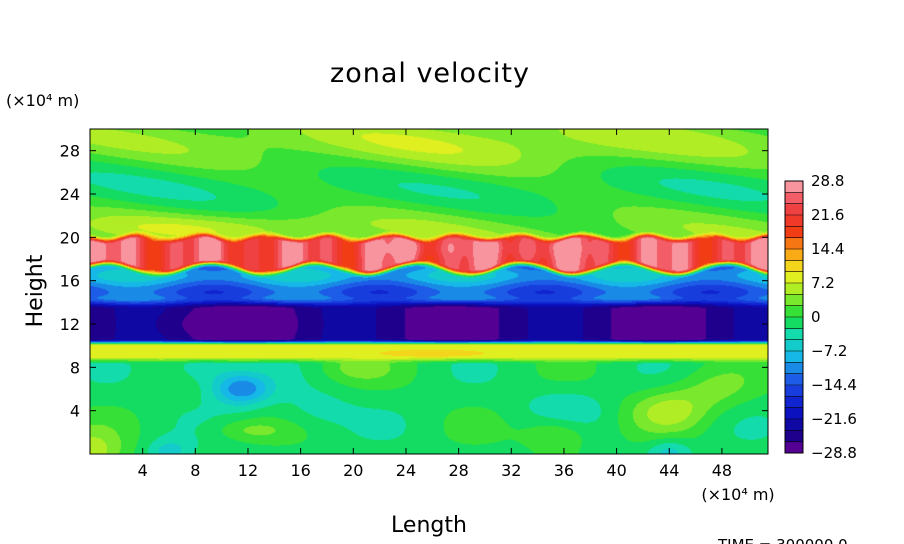 The height and width of the screenshot is (544, 904). Describe the element at coordinates (816, 317) in the screenshot. I see `colorbar-tick-label: 0` at that location.